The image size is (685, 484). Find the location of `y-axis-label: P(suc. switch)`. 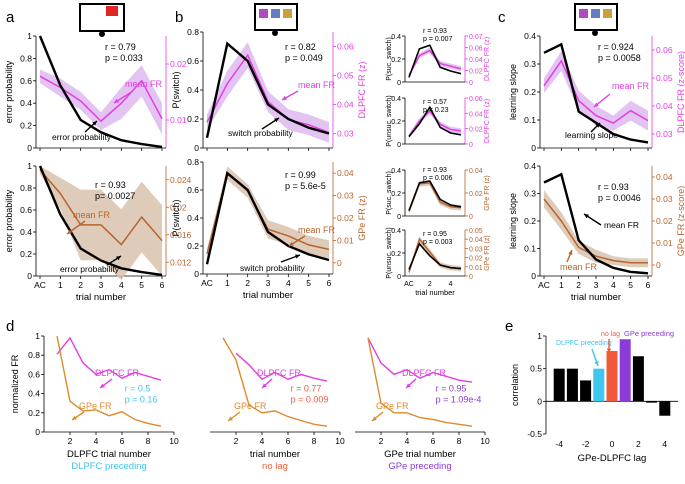

y-axis-label: P(suc. switch) is located at coordinates (389, 193).